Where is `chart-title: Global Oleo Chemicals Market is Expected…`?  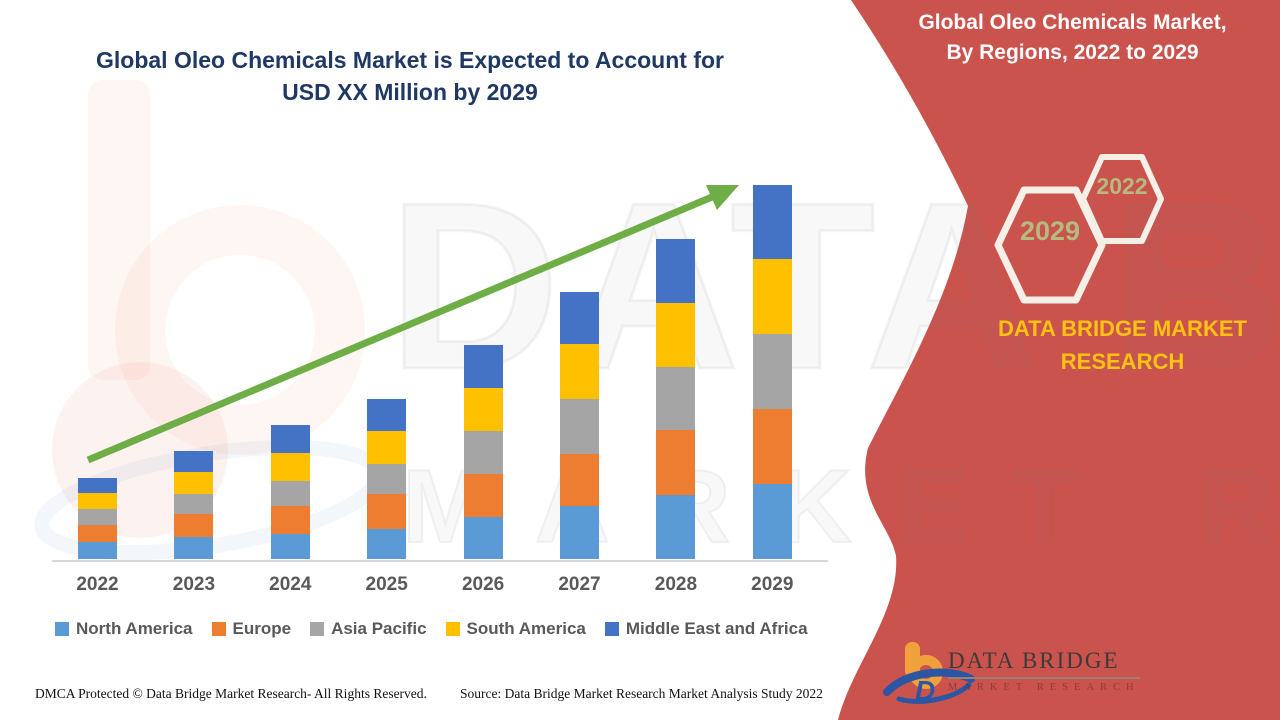 chart-title: Global Oleo Chemicals Market is Expected… is located at coordinates (410, 76).